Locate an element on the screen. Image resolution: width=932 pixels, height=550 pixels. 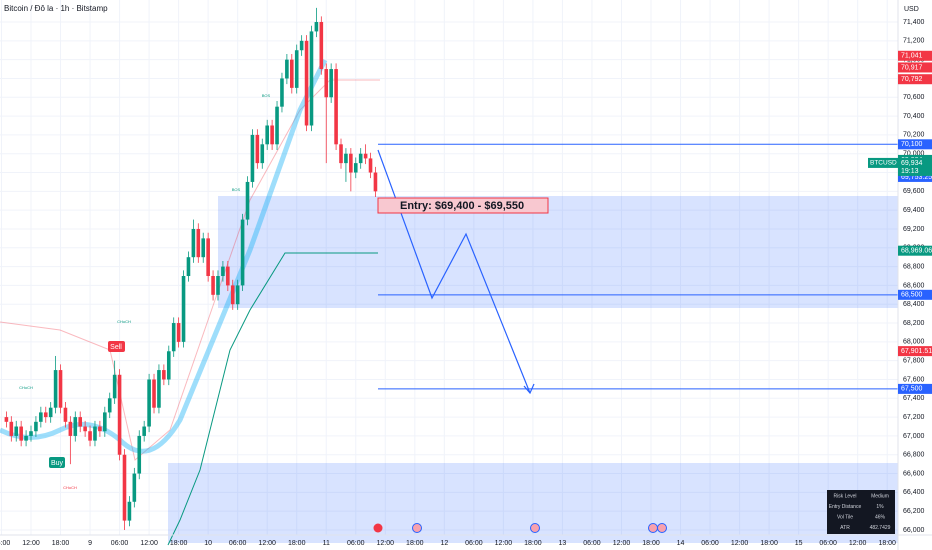
symbol-tag-label: BTCUSD is located at coordinates (883, 163).